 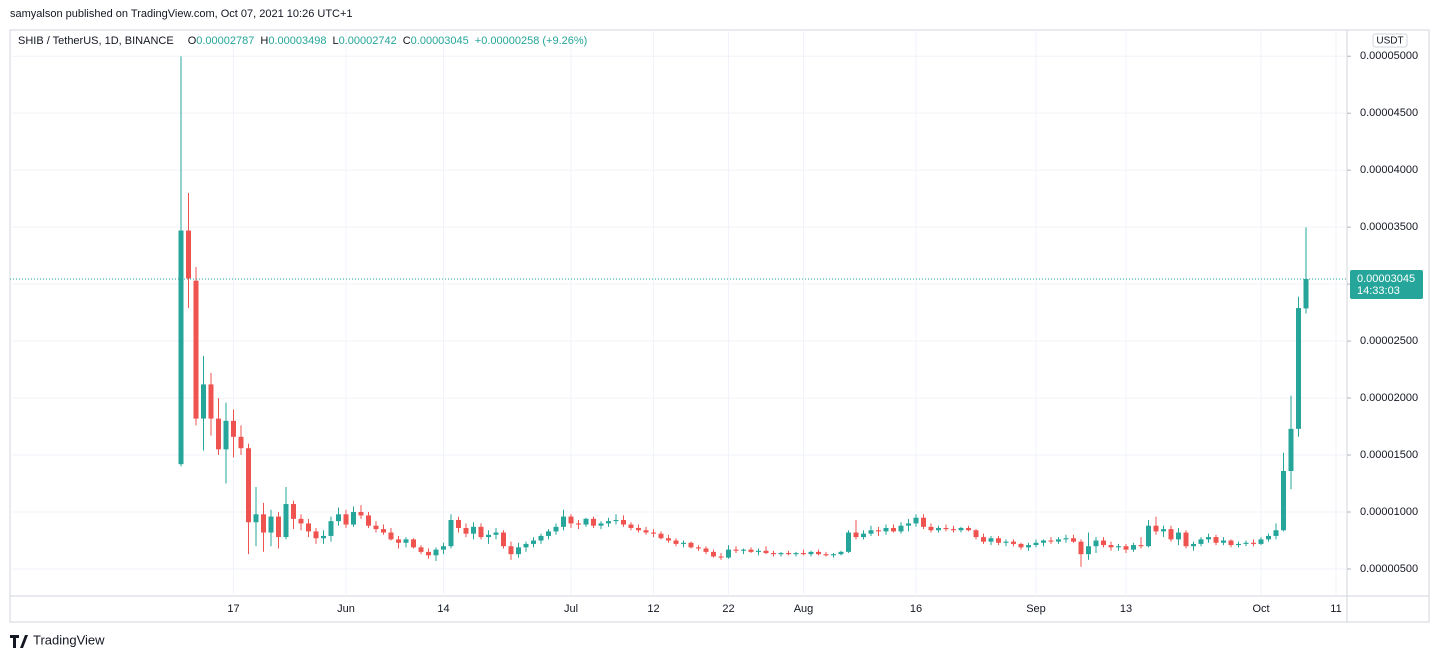 What do you see at coordinates (19, 641) in the screenshot?
I see `brand-logo` at bounding box center [19, 641].